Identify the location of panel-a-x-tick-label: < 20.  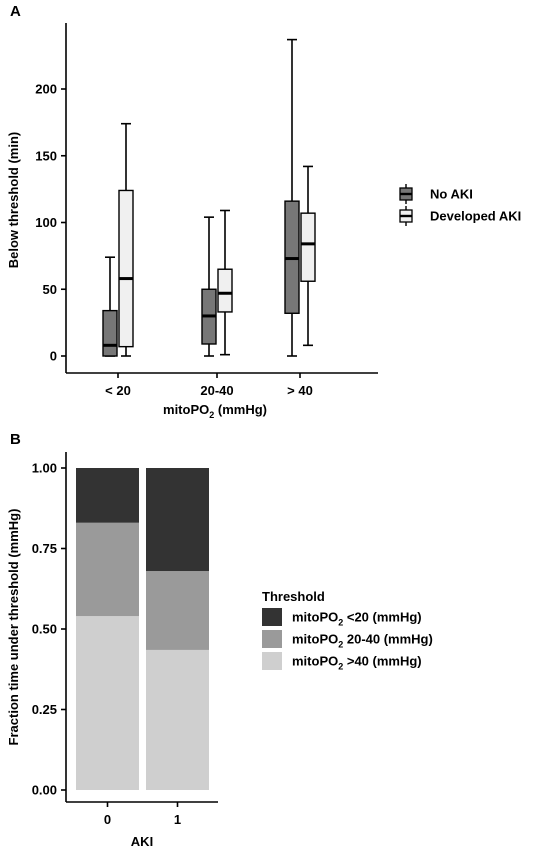
(118, 390).